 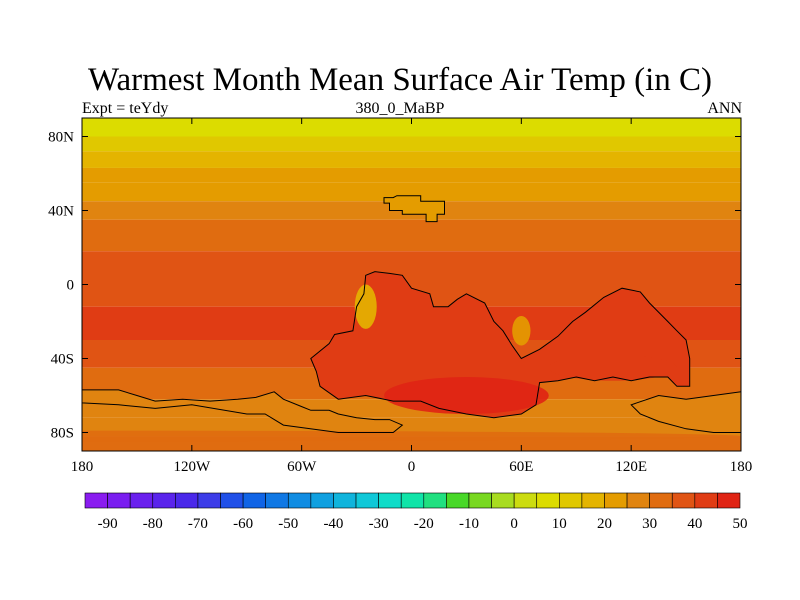 What do you see at coordinates (604, 524) in the screenshot?
I see `colorbar-label: 20` at bounding box center [604, 524].